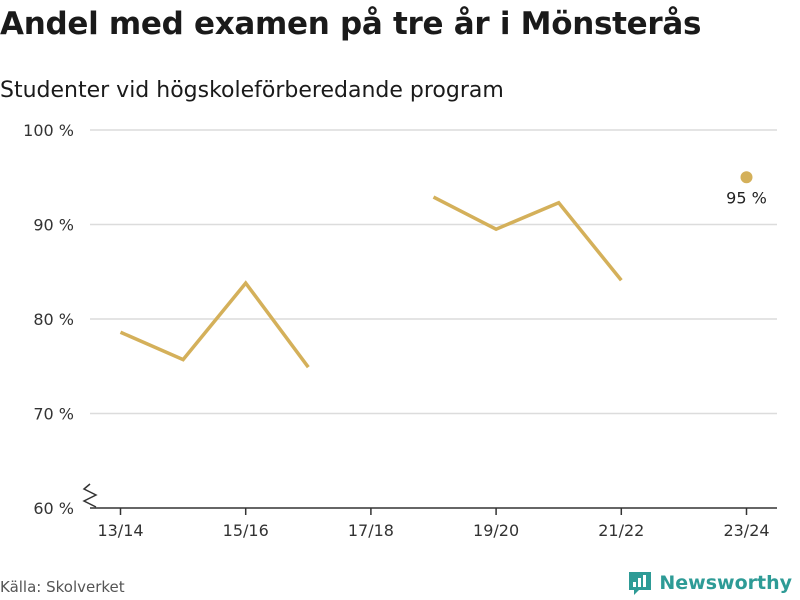  I want to click on source-note: Källa: Skolverket, so click(62, 587).